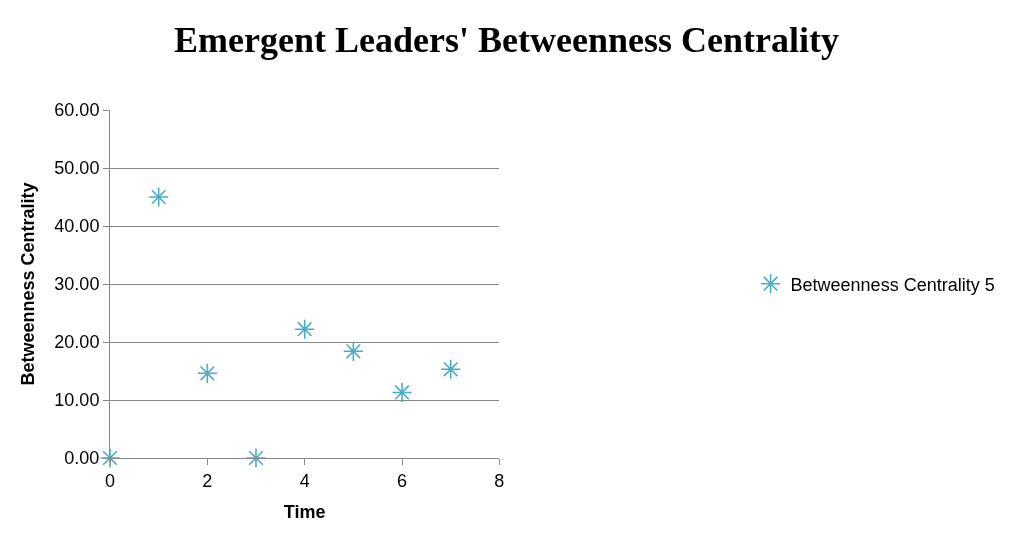 The height and width of the screenshot is (538, 1013). Describe the element at coordinates (304, 511) in the screenshot. I see `x-axis-title: Time` at that location.